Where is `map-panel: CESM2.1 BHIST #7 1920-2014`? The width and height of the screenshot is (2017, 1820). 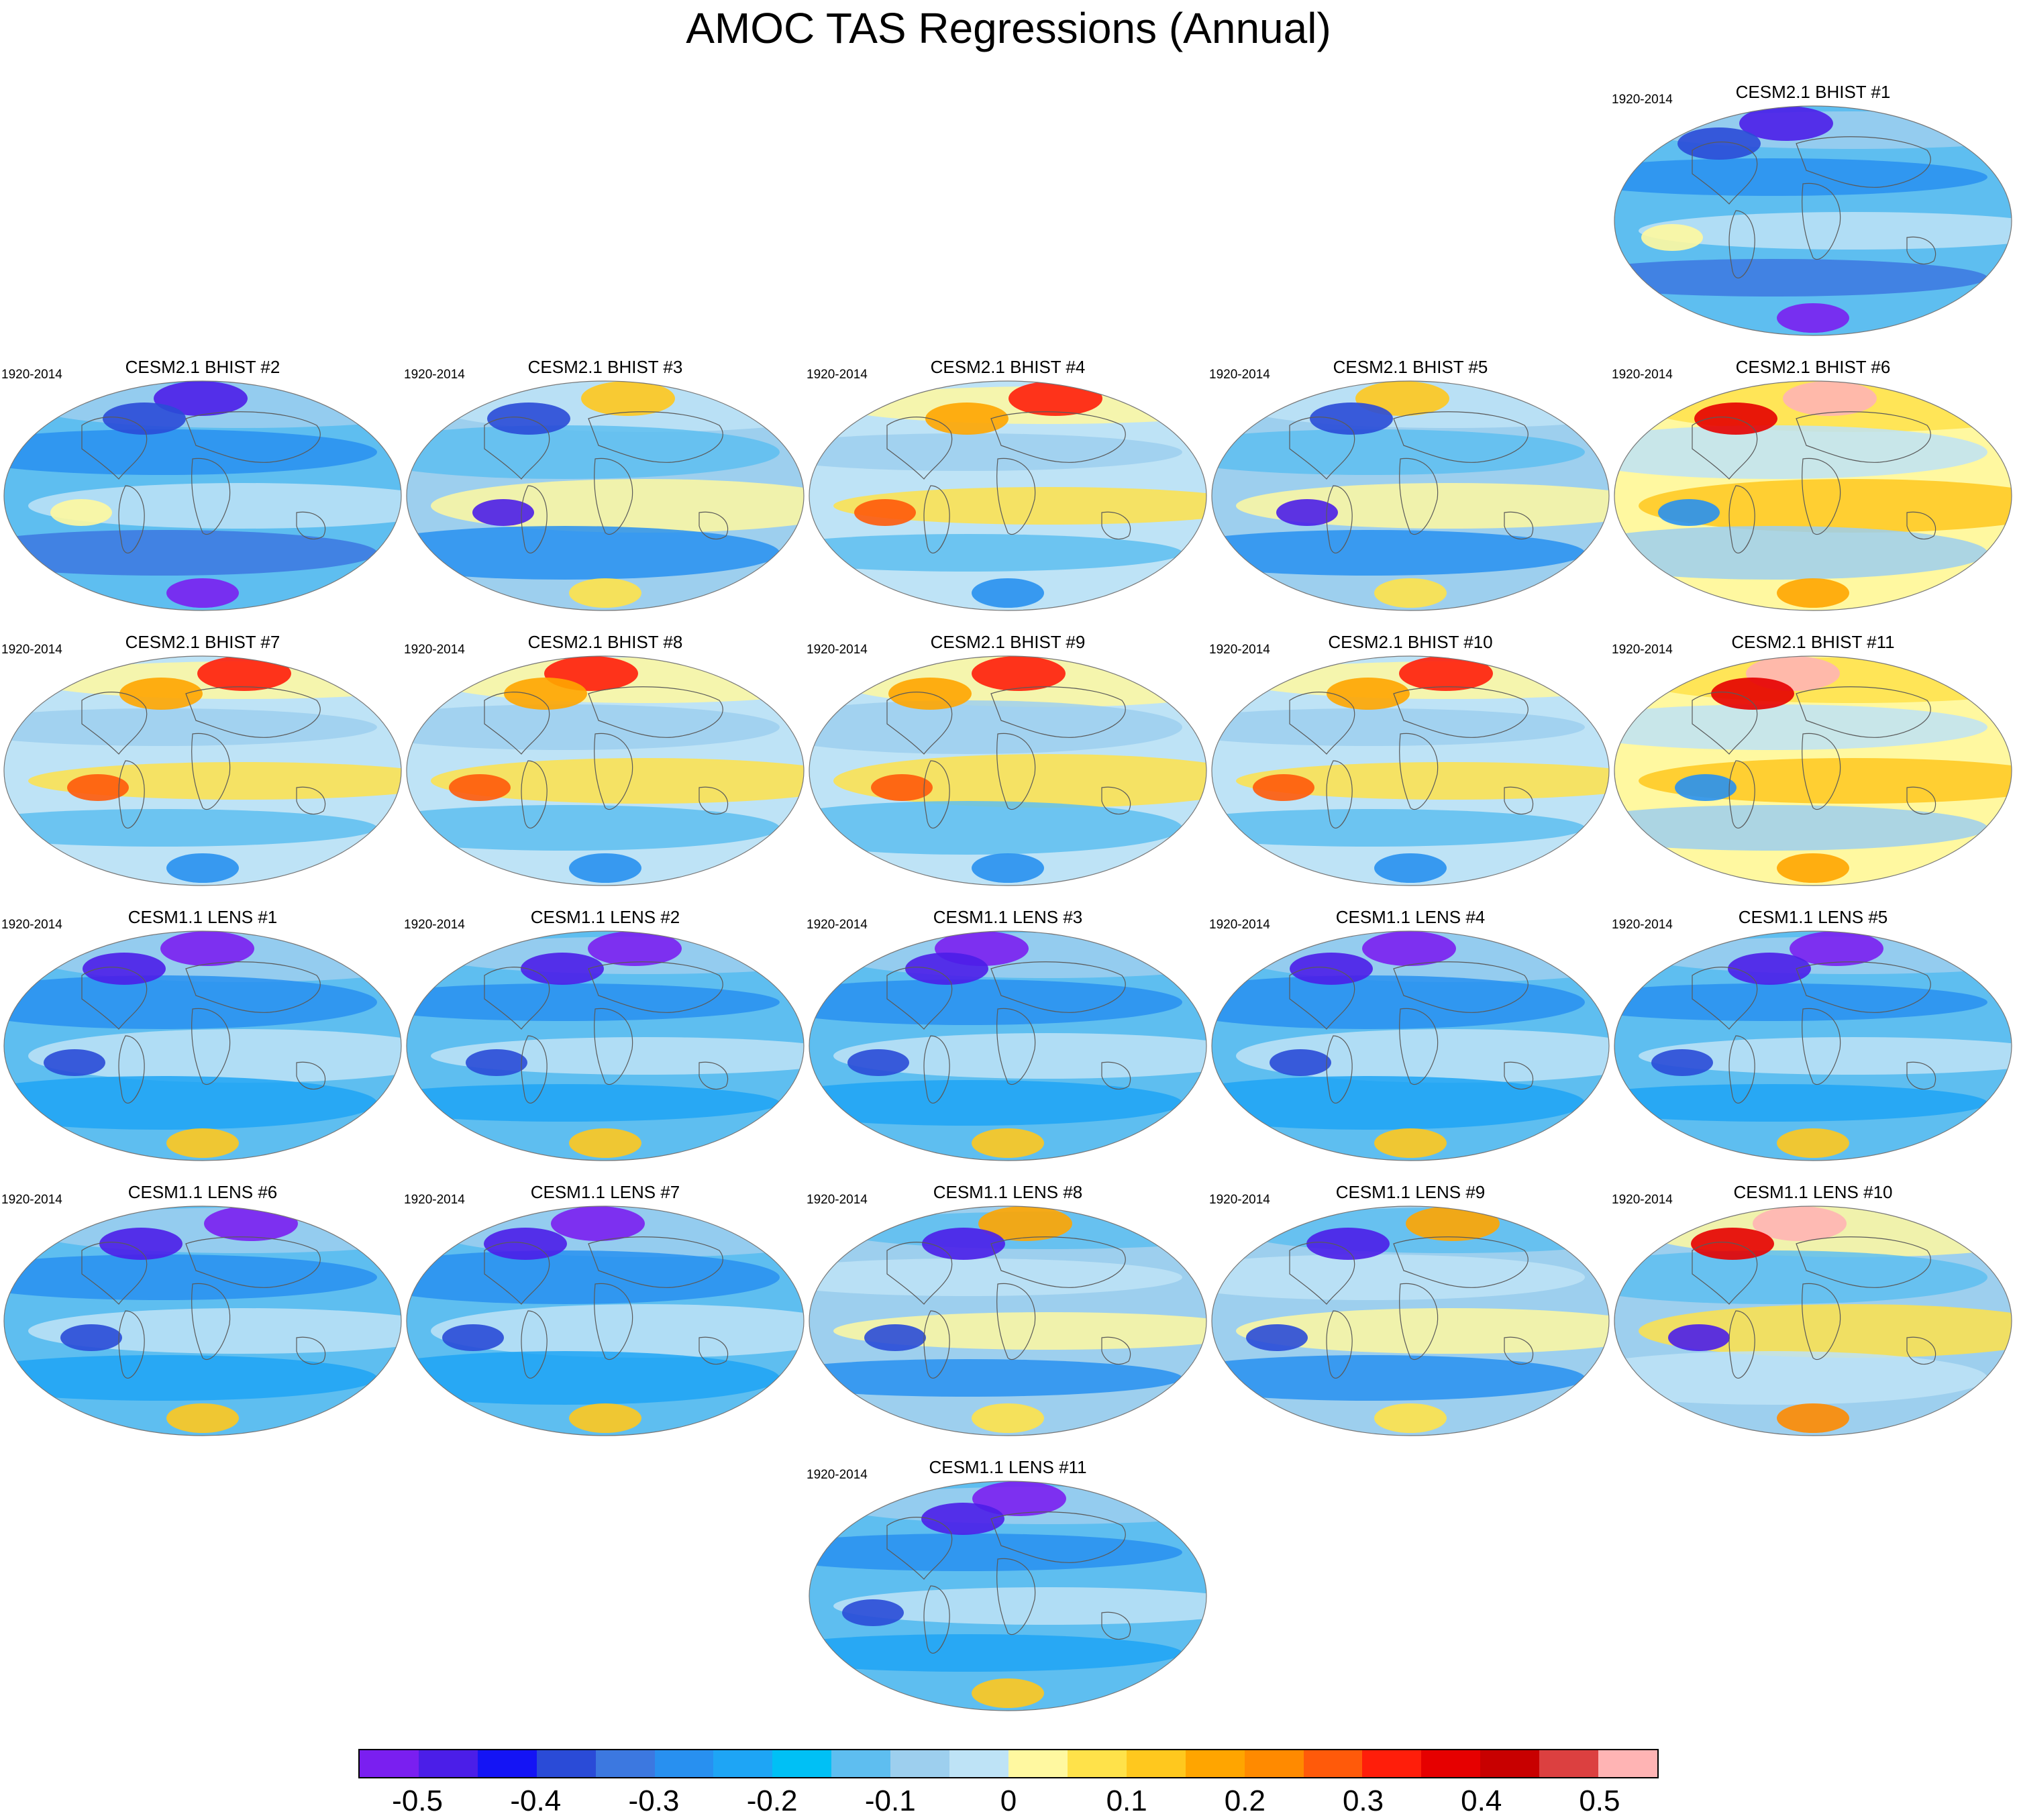
map-panel: CESM2.1 BHIST #7 1920-2014 is located at coordinates (202, 760).